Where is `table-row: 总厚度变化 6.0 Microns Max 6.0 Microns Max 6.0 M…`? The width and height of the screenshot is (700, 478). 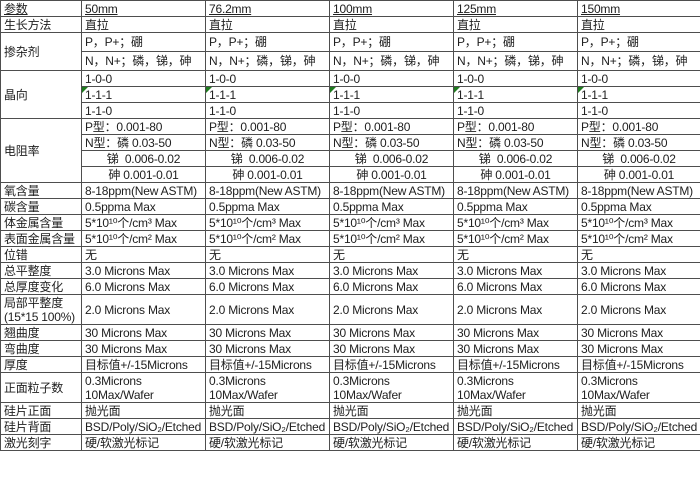
table-row: 总厚度变化 6.0 Microns Max 6.0 Microns Max 6.0 M… is located at coordinates (350, 286).